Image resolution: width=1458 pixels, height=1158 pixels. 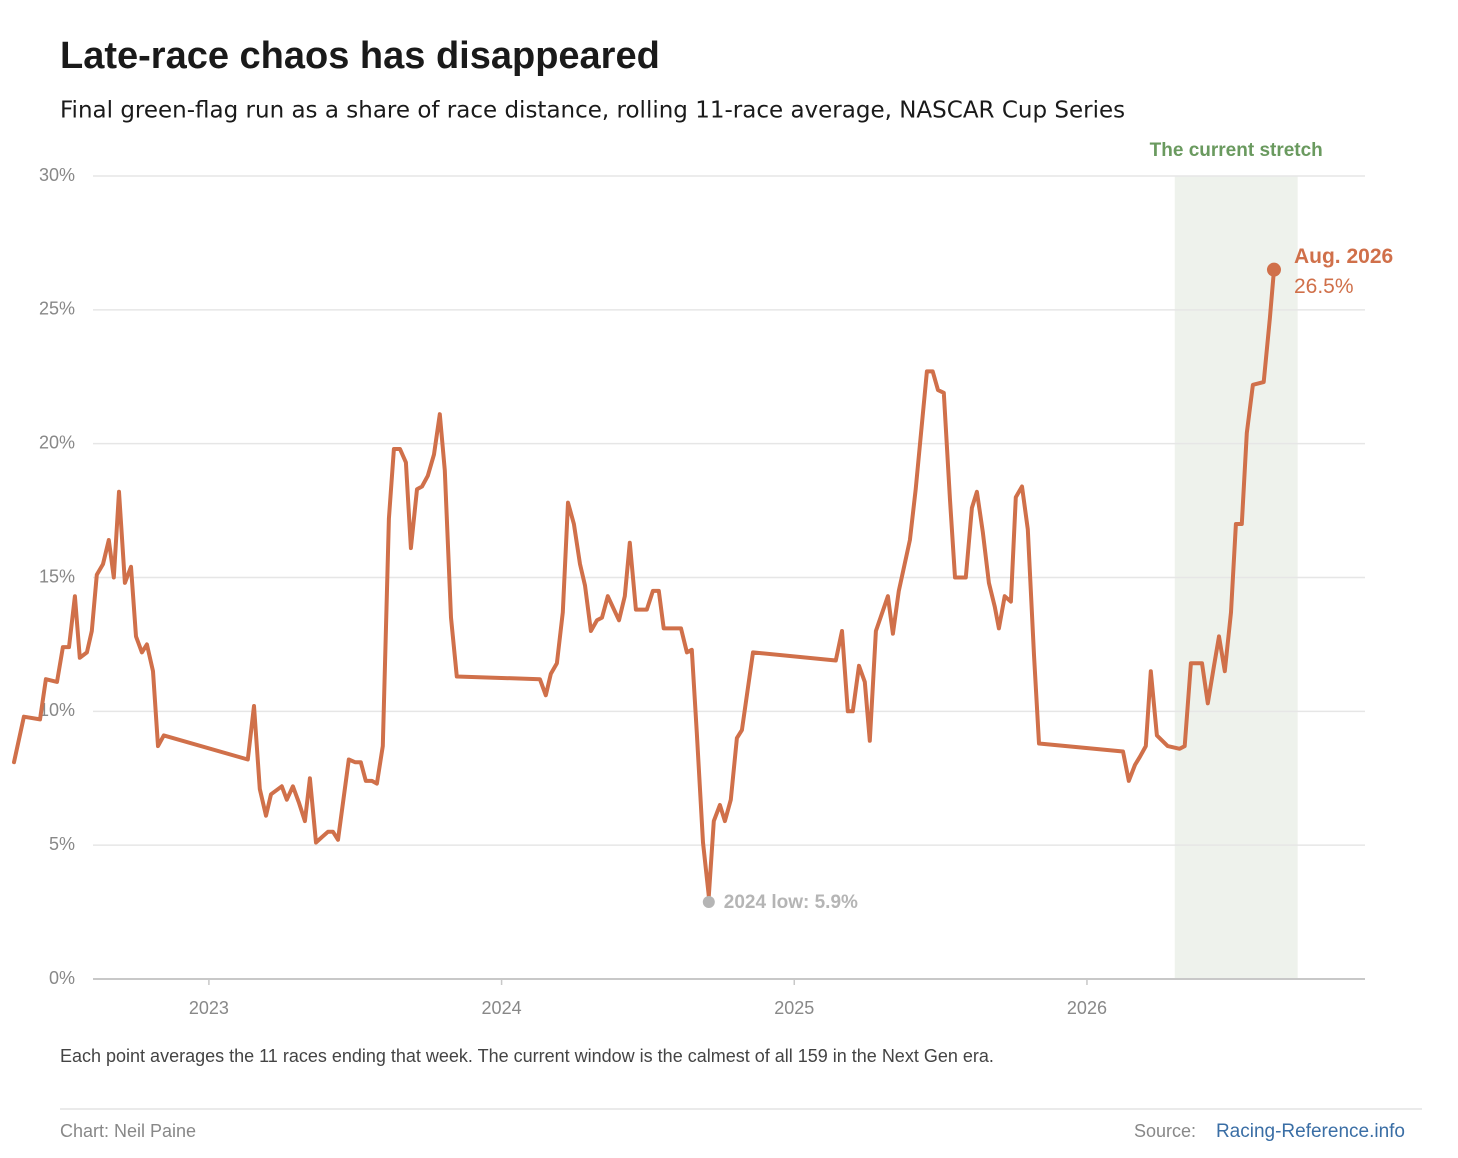 What do you see at coordinates (1165, 1131) in the screenshot?
I see `source-label: Source:` at bounding box center [1165, 1131].